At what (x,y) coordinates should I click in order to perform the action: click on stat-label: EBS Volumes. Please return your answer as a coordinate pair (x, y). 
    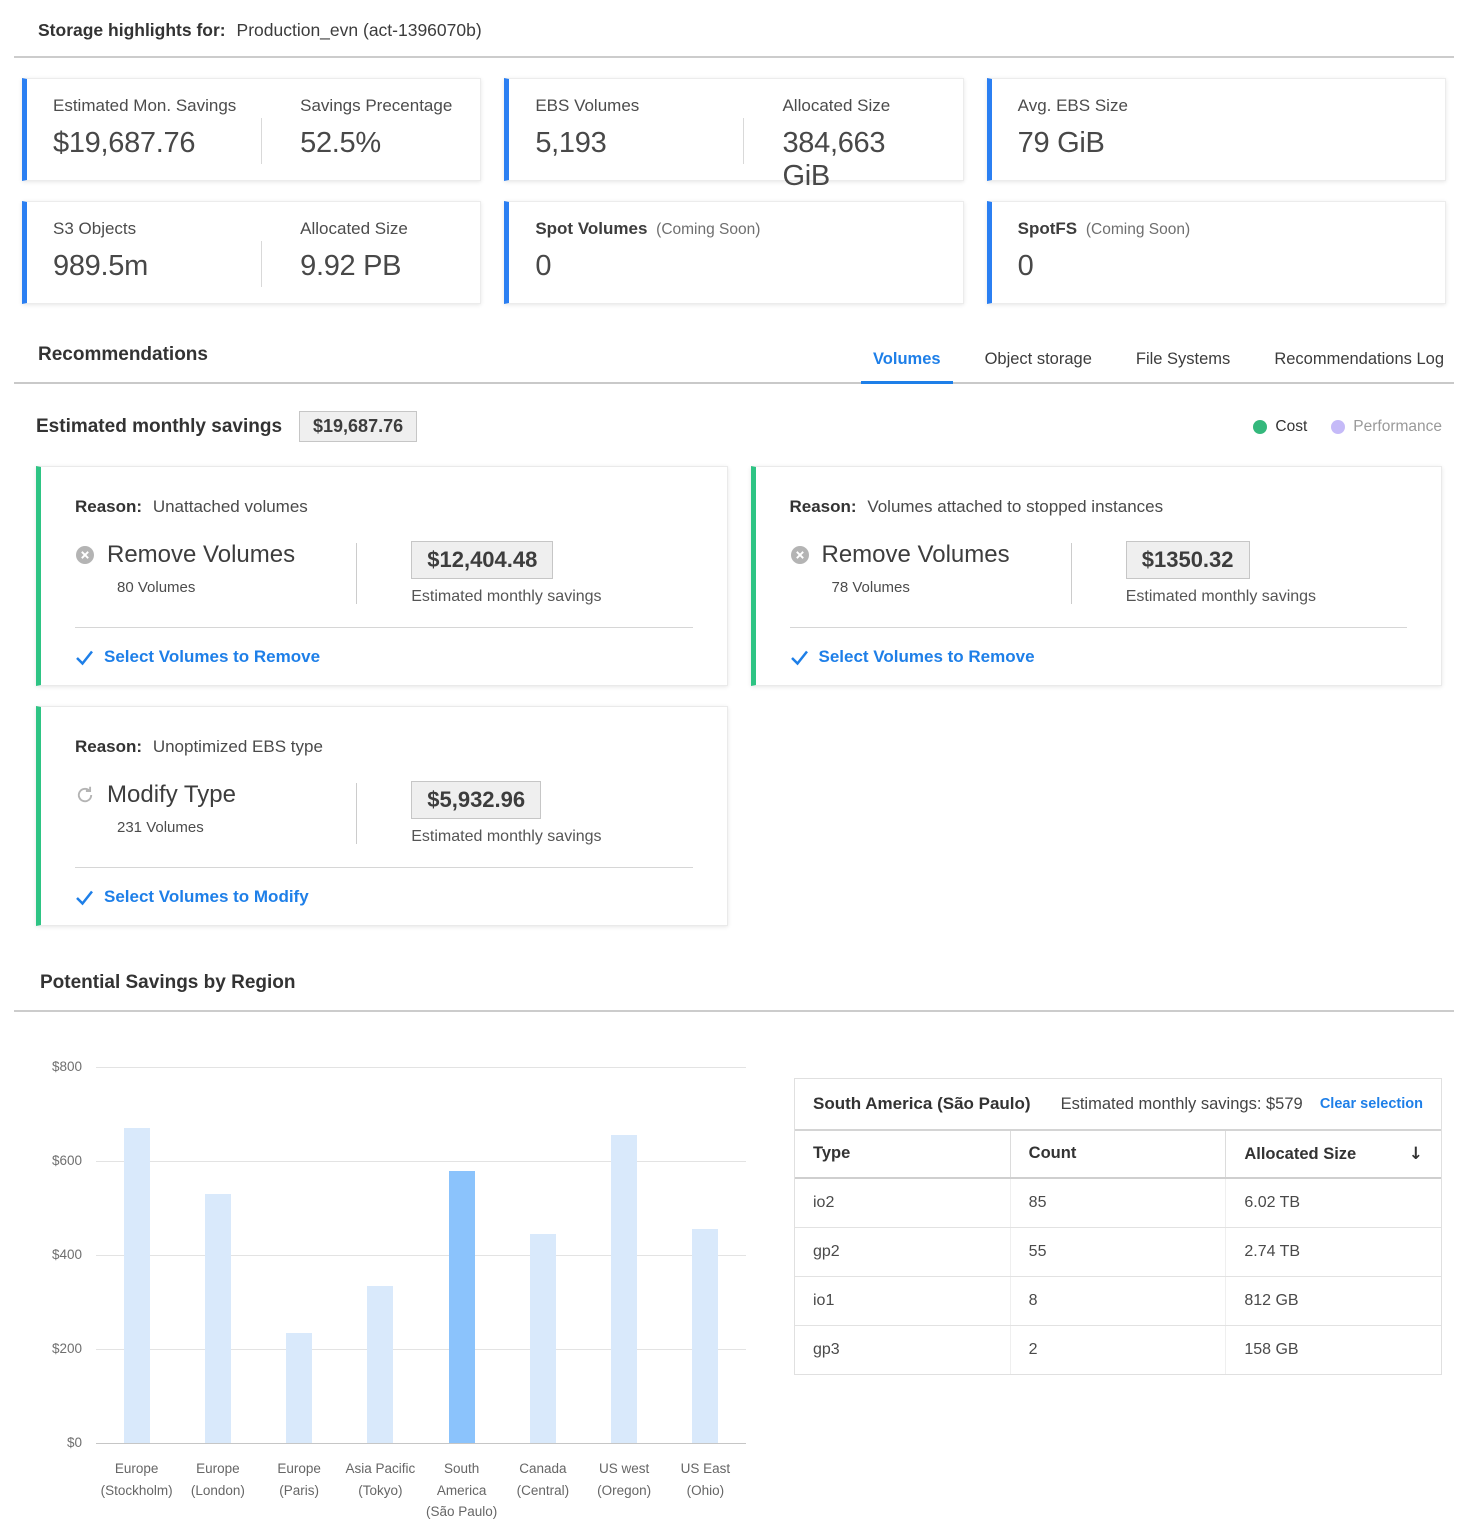
    Looking at the image, I should click on (587, 105).